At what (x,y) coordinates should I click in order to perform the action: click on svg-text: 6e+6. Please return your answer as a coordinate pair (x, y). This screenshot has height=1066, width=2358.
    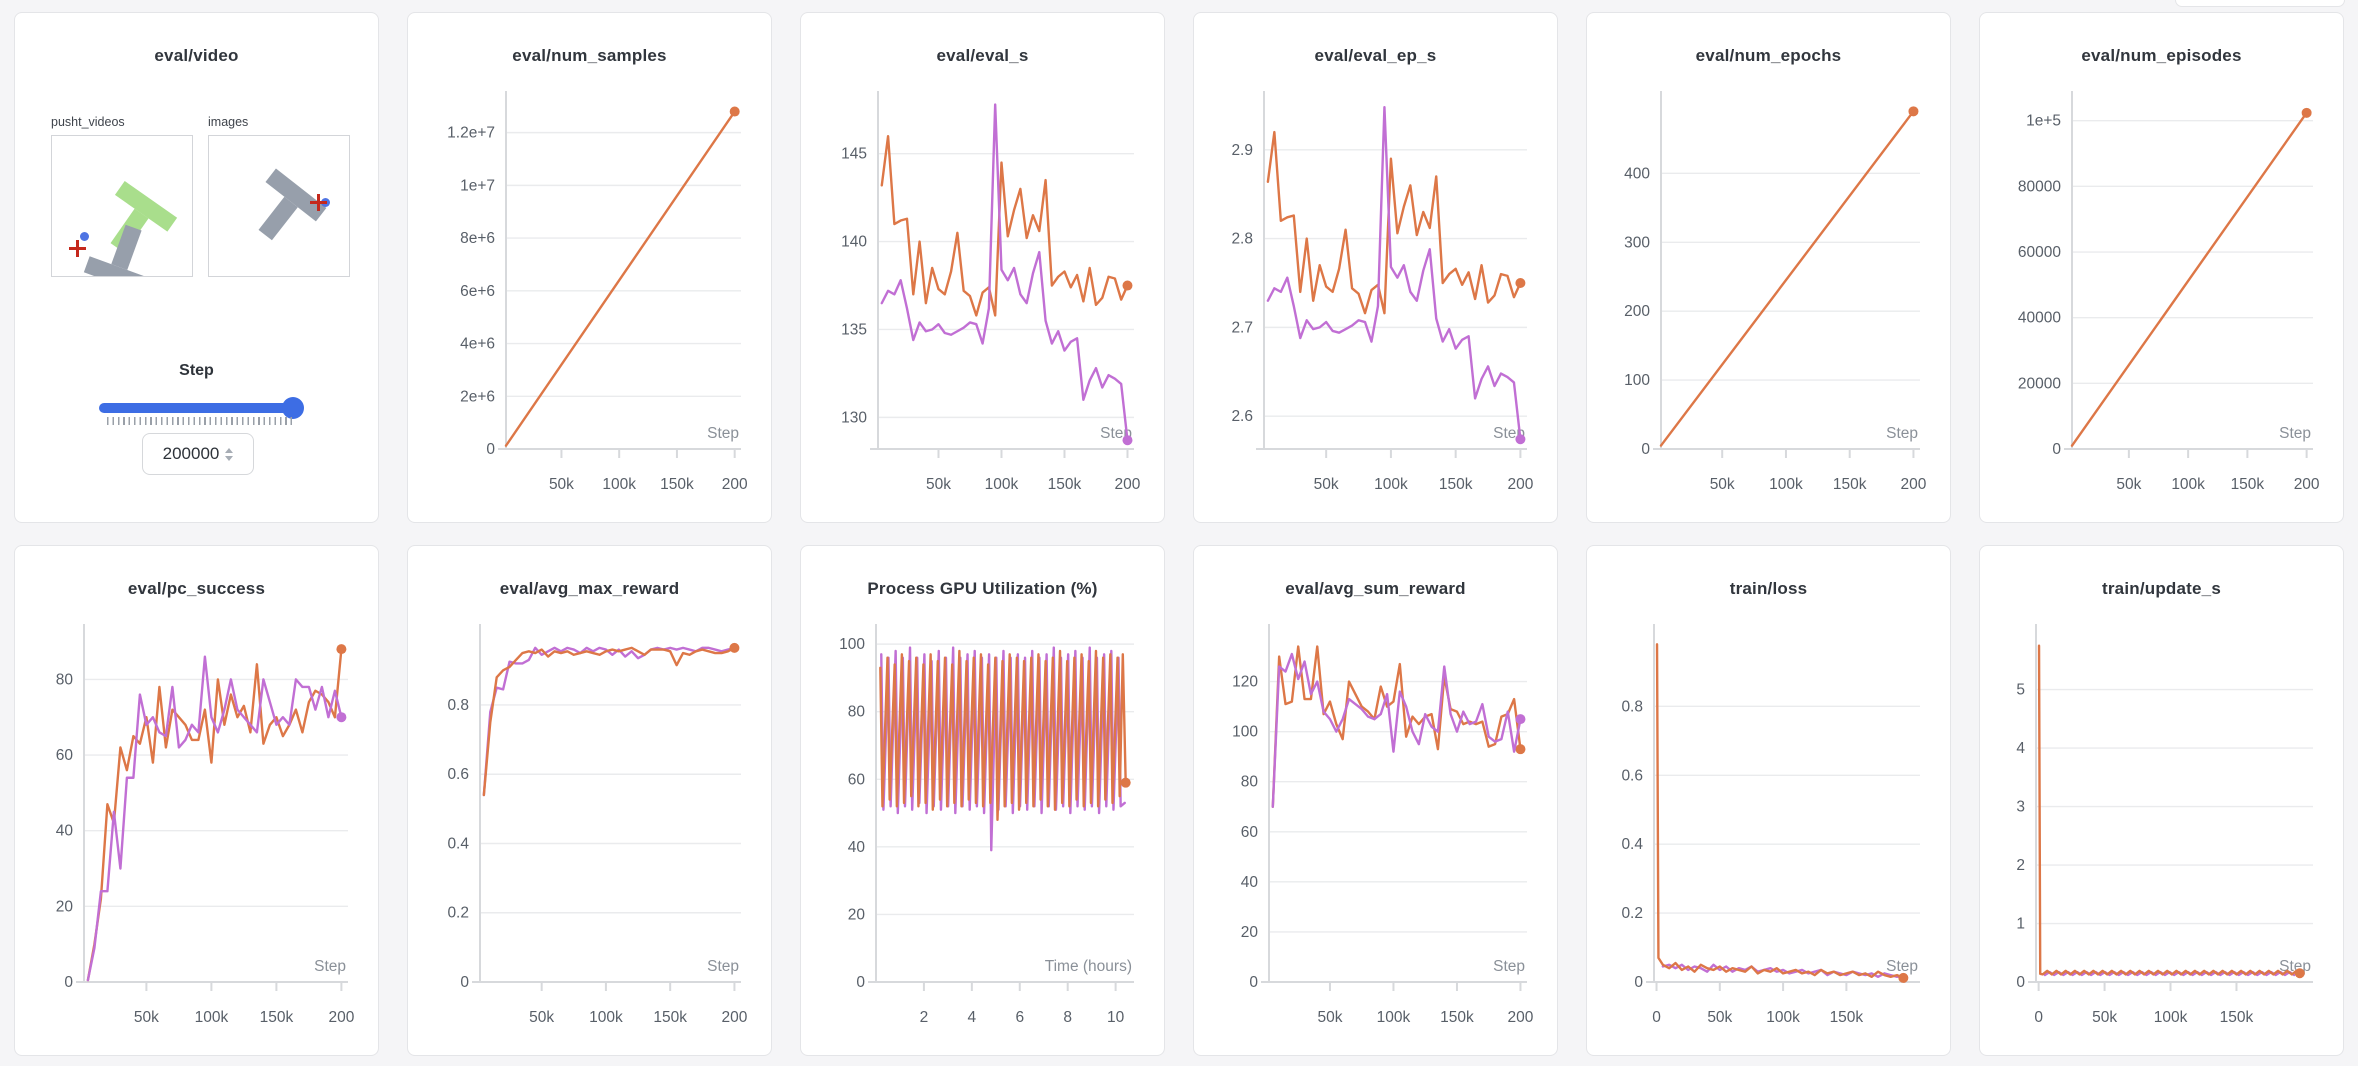
    Looking at the image, I should click on (477, 291).